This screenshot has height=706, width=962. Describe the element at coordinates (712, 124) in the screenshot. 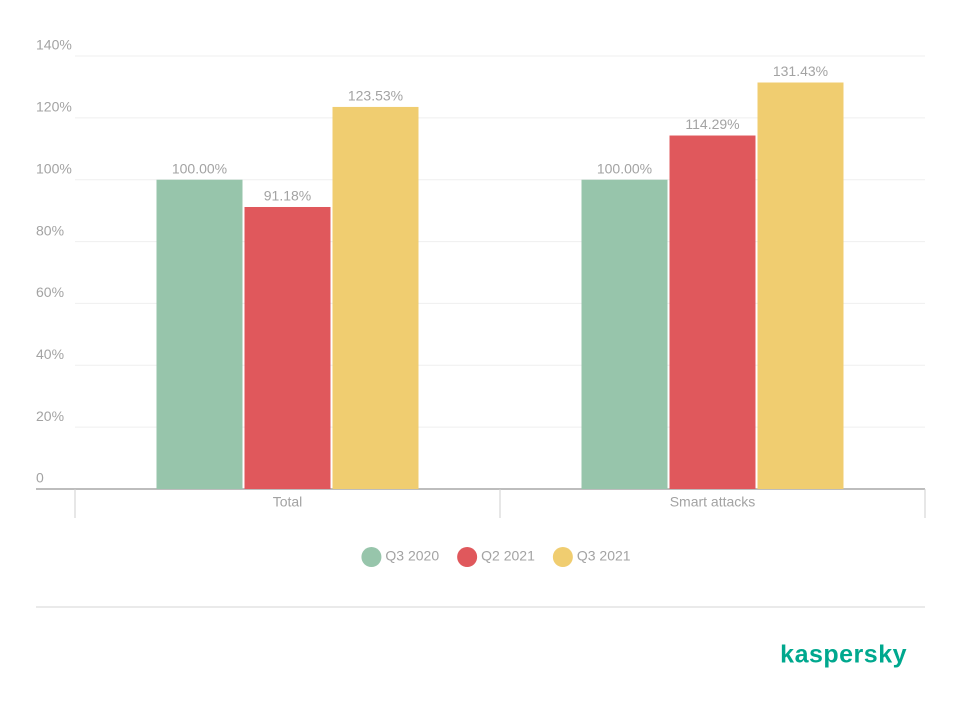

I see `value-label: 114.29%` at that location.